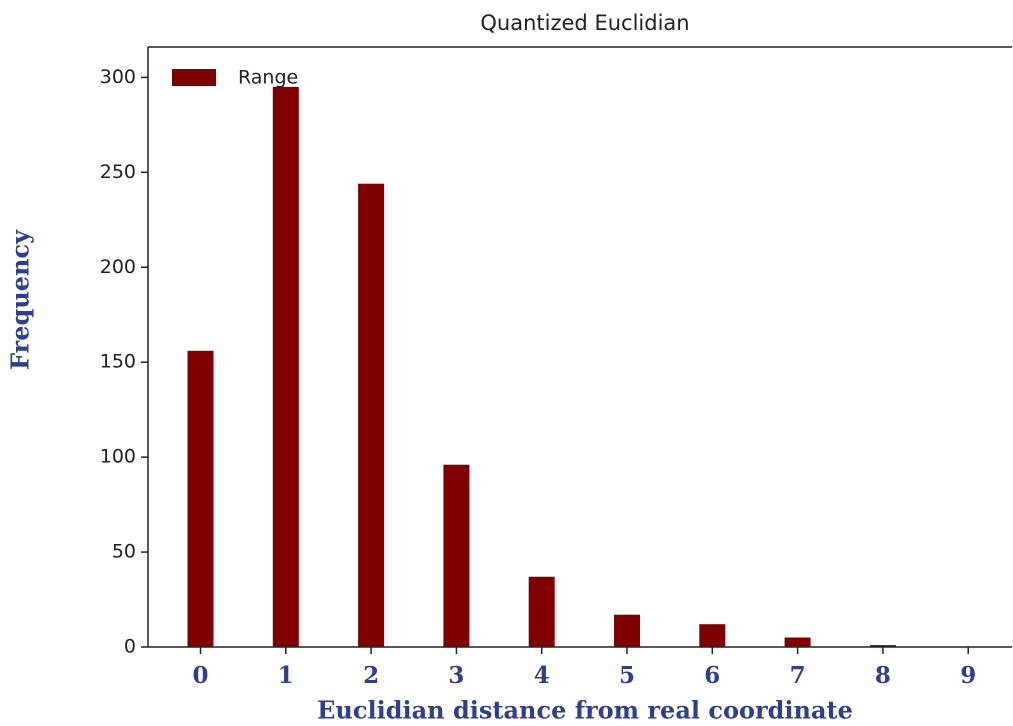 The width and height of the screenshot is (1013, 726). I want to click on x-tick-label: 0, so click(200, 675).